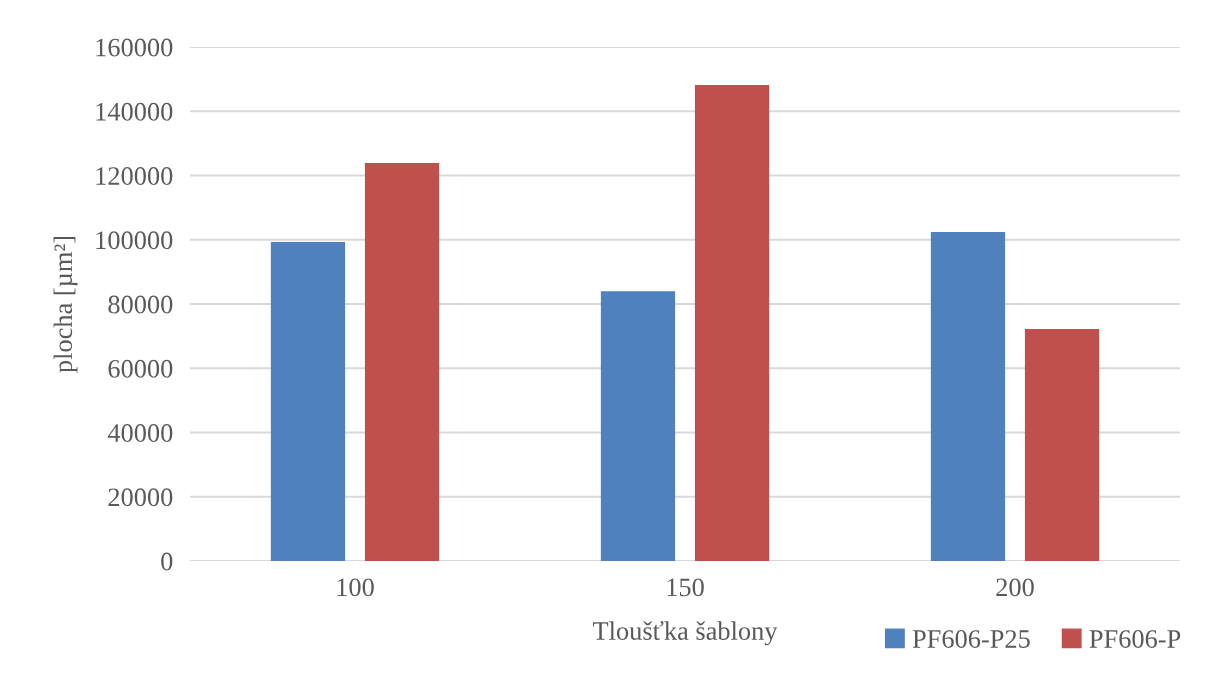  I want to click on y-tick-label: 40000, so click(140, 433).